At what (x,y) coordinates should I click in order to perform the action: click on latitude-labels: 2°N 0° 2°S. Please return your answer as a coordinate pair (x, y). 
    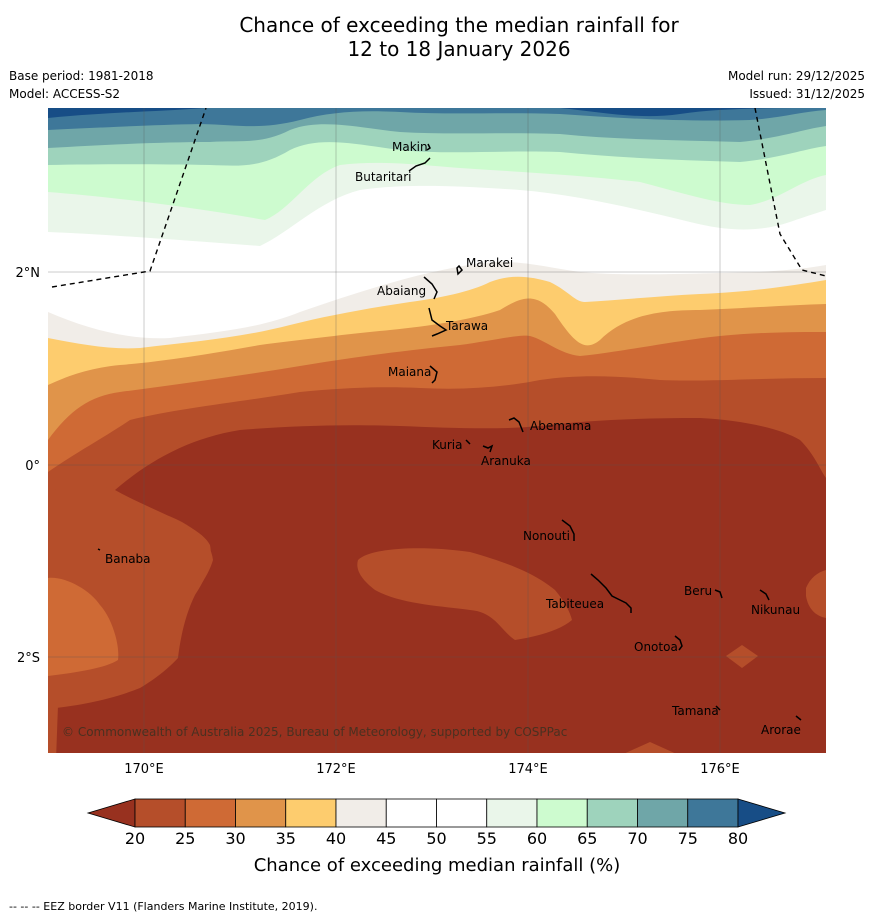
    Looking at the image, I should click on (28, 466).